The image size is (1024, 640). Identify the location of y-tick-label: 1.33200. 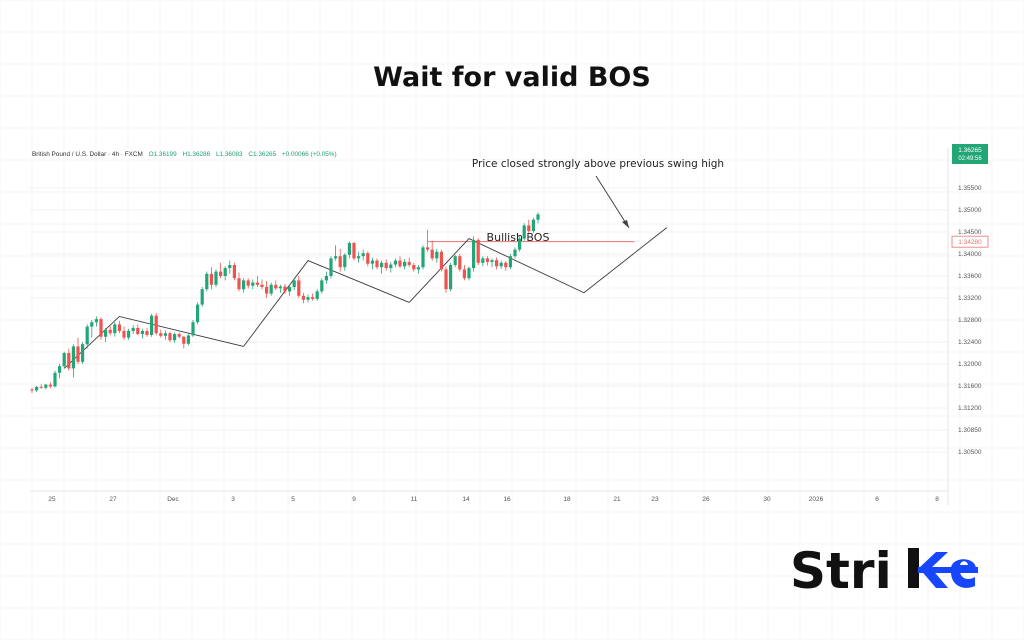
(970, 298).